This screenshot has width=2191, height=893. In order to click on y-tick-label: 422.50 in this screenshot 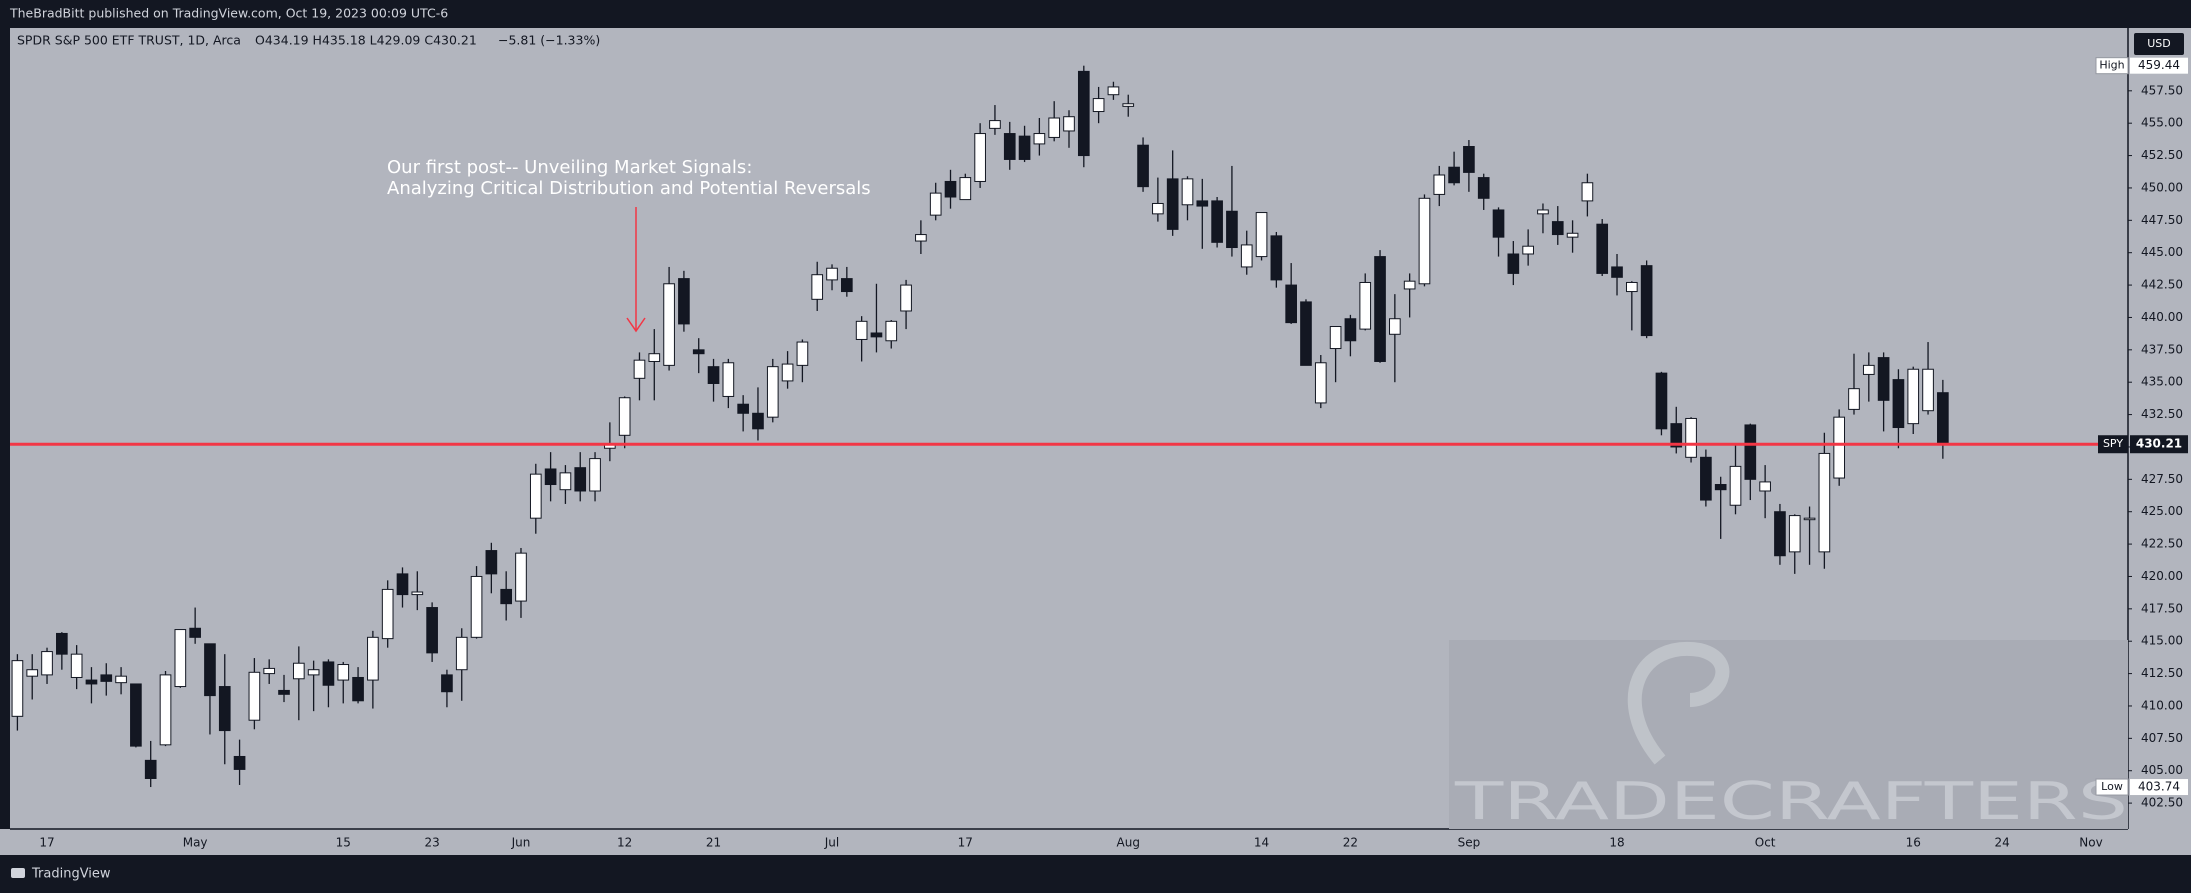, I will do `click(2162, 544)`.